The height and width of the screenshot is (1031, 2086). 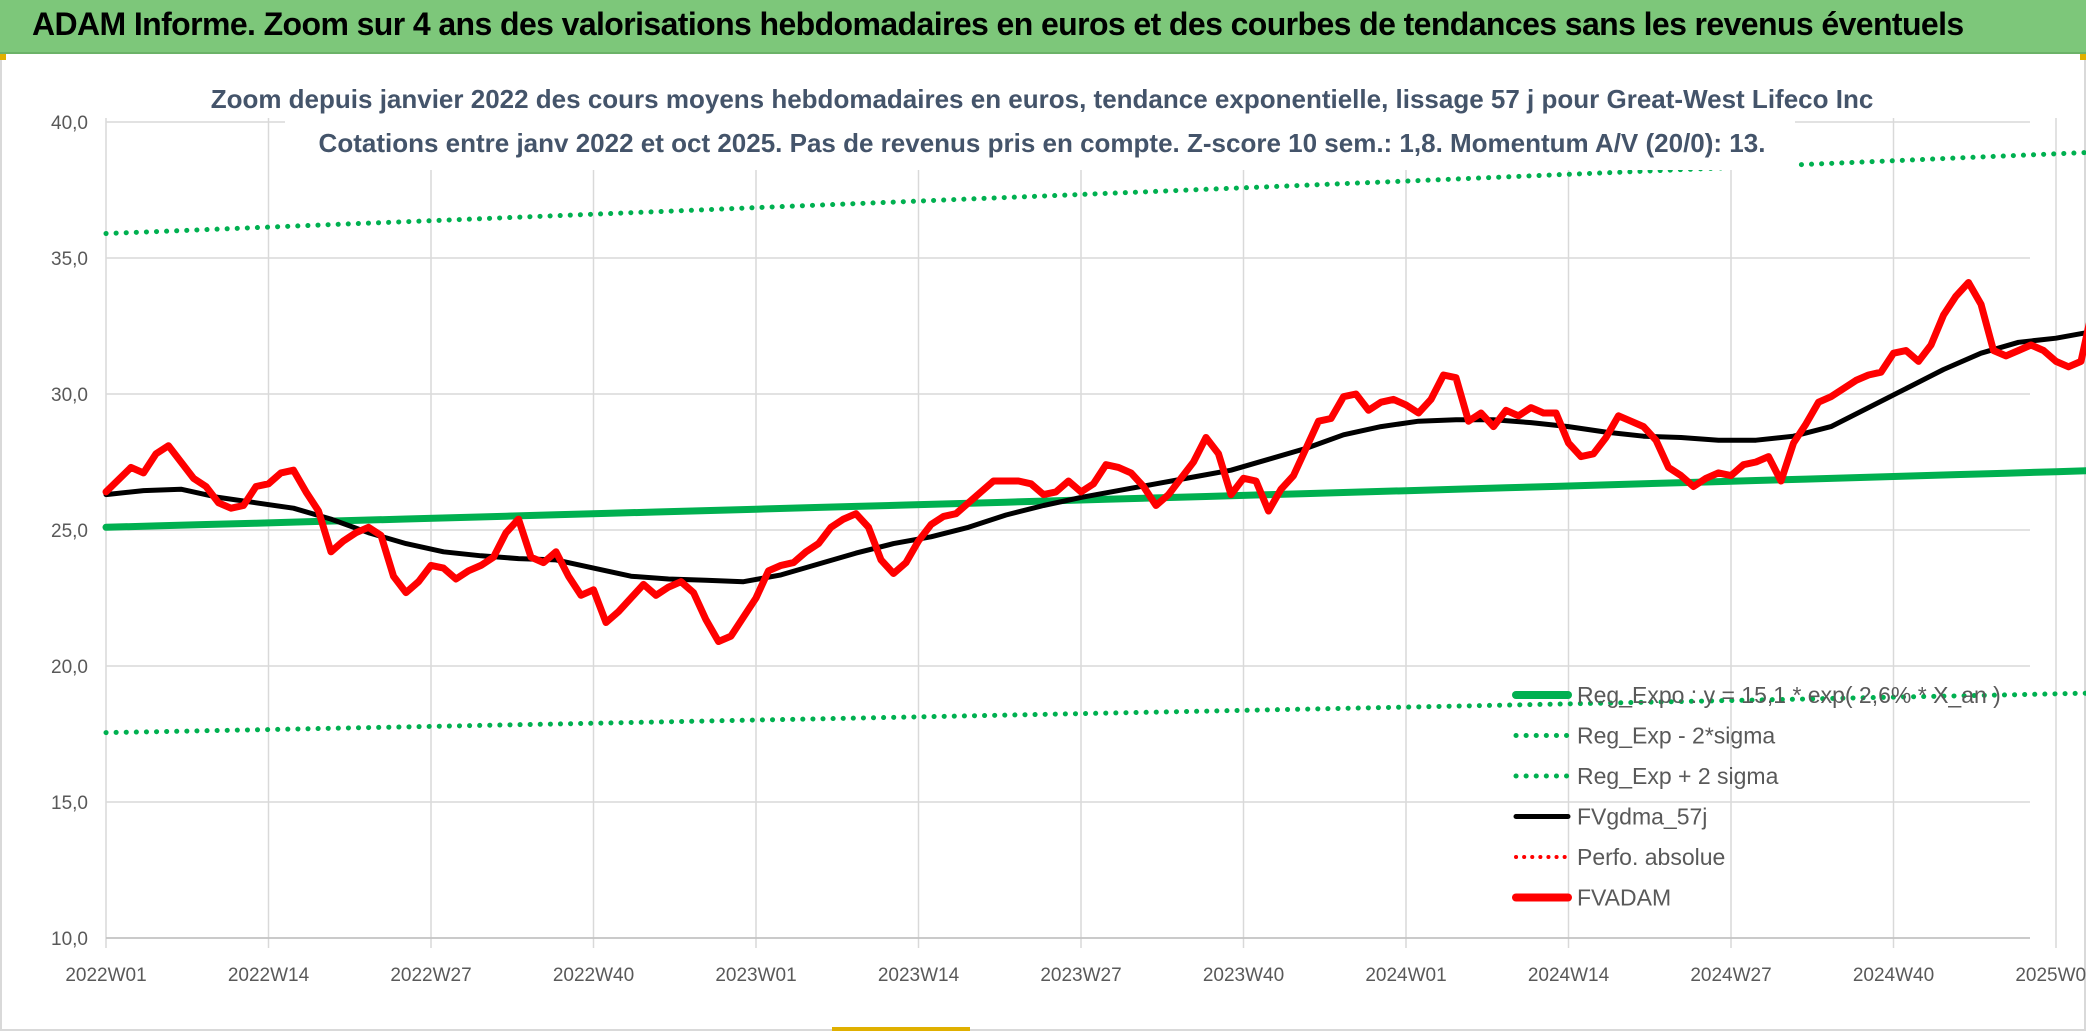 I want to click on y-tick-label: 20,0, so click(x=69, y=667).